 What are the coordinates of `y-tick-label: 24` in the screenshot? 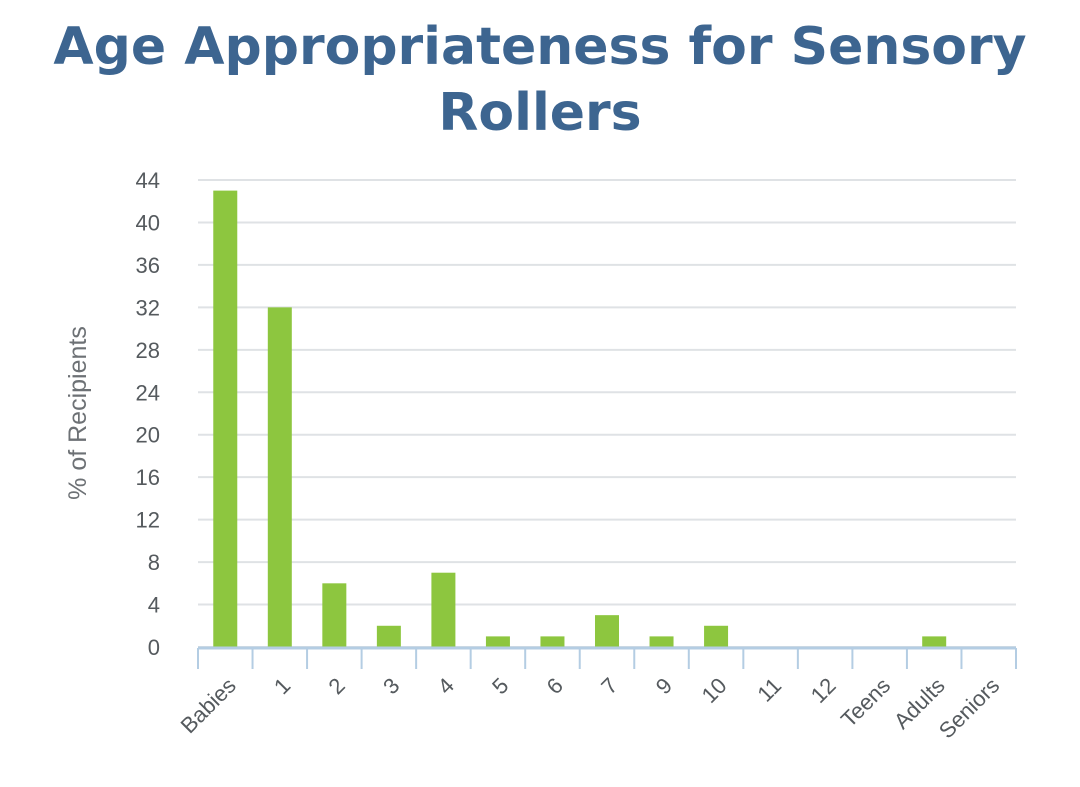 It's located at (148, 392).